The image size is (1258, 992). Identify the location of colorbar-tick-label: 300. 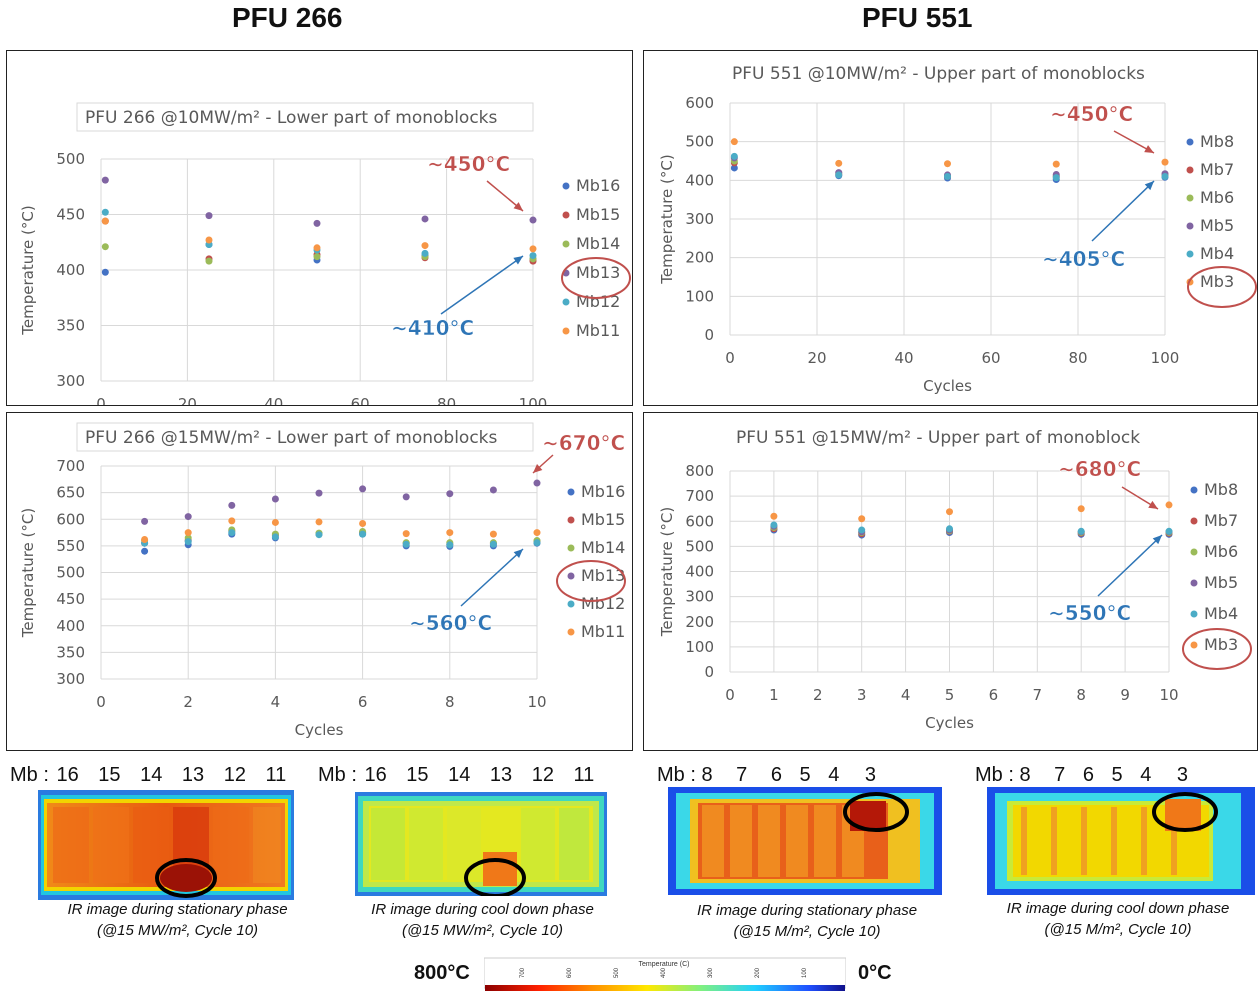
(711, 972).